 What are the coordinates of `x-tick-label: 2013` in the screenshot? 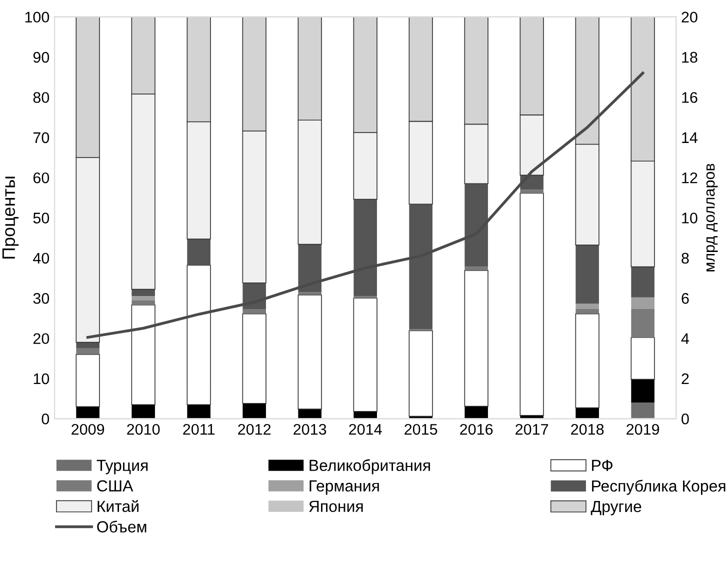 It's located at (310, 429).